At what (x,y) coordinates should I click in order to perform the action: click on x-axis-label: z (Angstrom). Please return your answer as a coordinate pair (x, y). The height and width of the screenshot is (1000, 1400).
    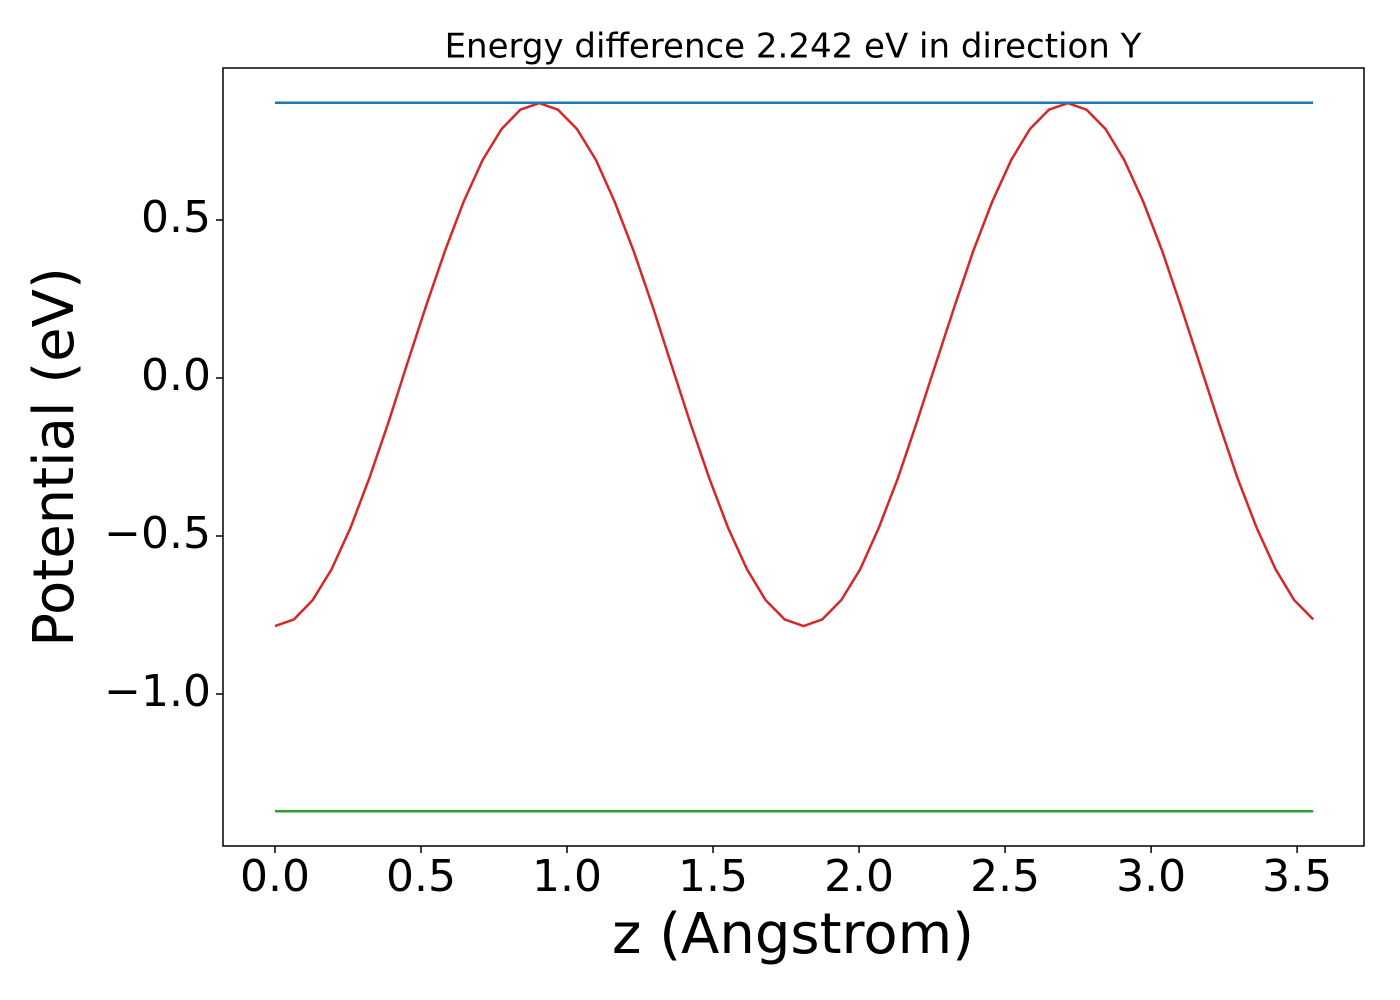
    Looking at the image, I should click on (793, 934).